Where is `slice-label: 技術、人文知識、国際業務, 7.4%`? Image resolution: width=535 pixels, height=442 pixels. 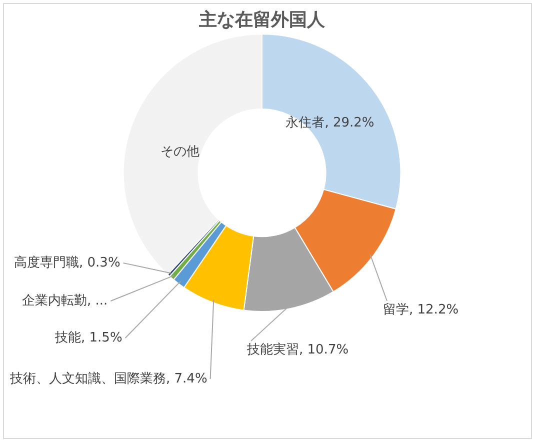 slice-label: 技術、人文知識、国際業務, 7.4% is located at coordinates (108, 378).